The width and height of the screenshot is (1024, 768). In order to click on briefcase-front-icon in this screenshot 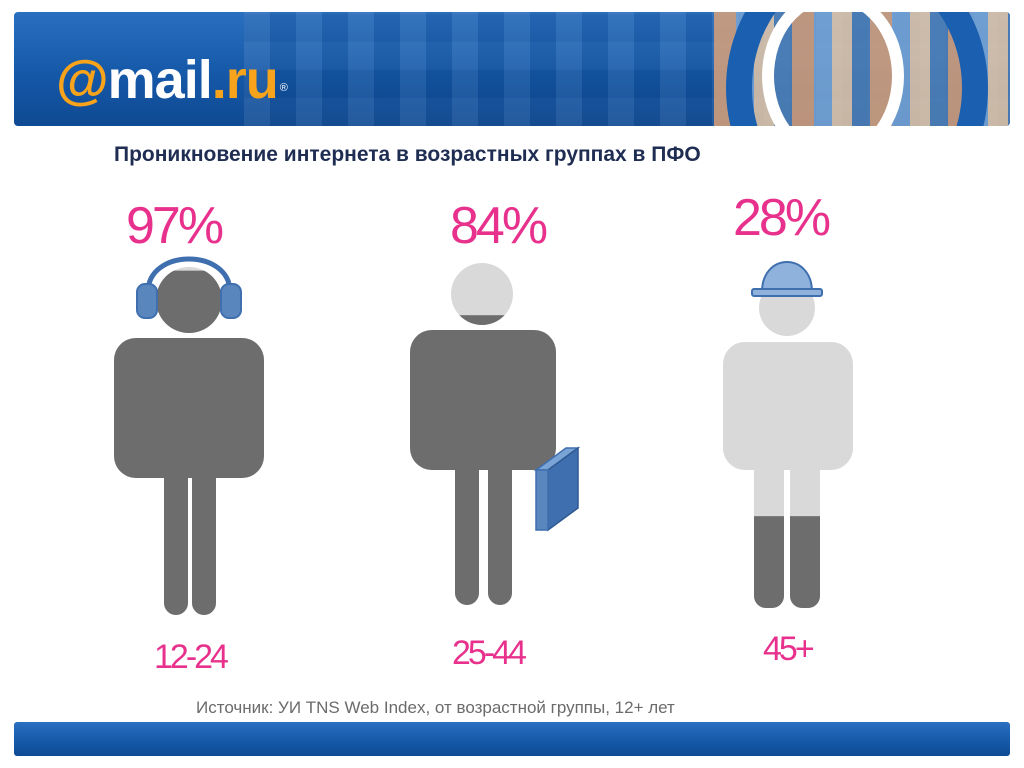, I will do `click(542, 500)`.